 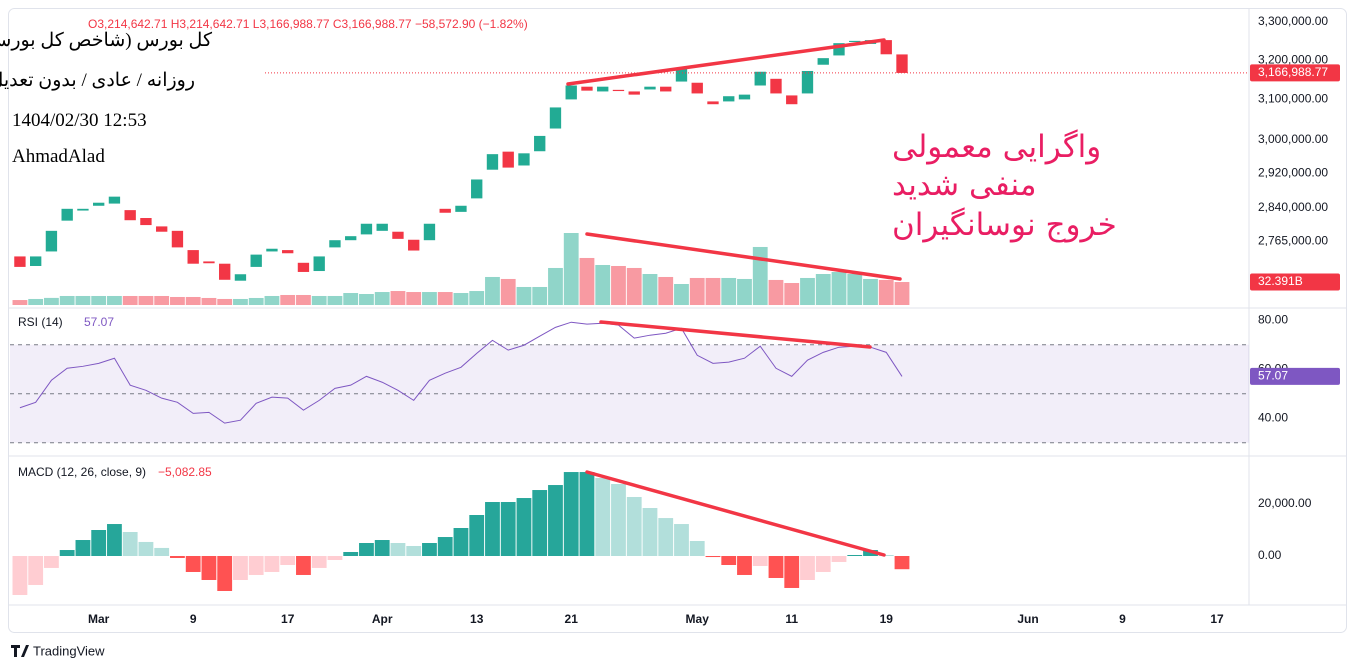 What do you see at coordinates (58, 156) in the screenshot?
I see `author: AhmadAlad` at bounding box center [58, 156].